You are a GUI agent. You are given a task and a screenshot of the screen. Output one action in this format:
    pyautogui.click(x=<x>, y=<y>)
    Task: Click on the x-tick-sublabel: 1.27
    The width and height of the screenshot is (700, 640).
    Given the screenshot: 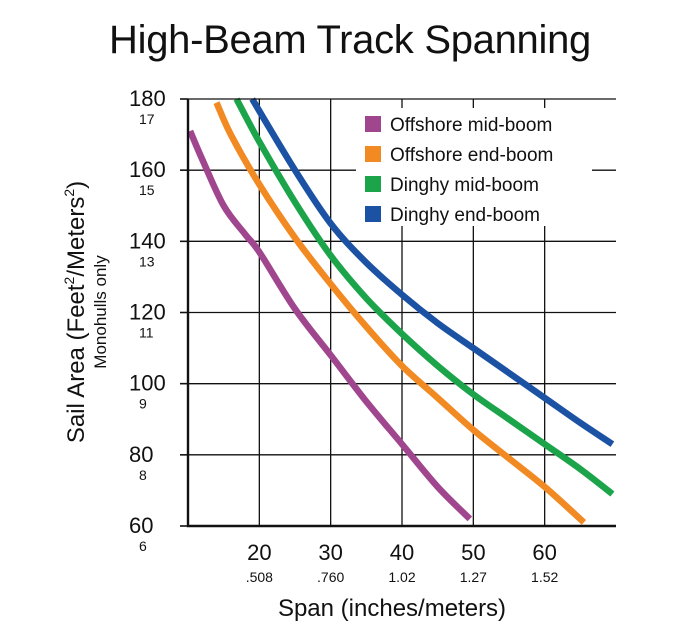 What is the action you would take?
    pyautogui.click(x=473, y=577)
    